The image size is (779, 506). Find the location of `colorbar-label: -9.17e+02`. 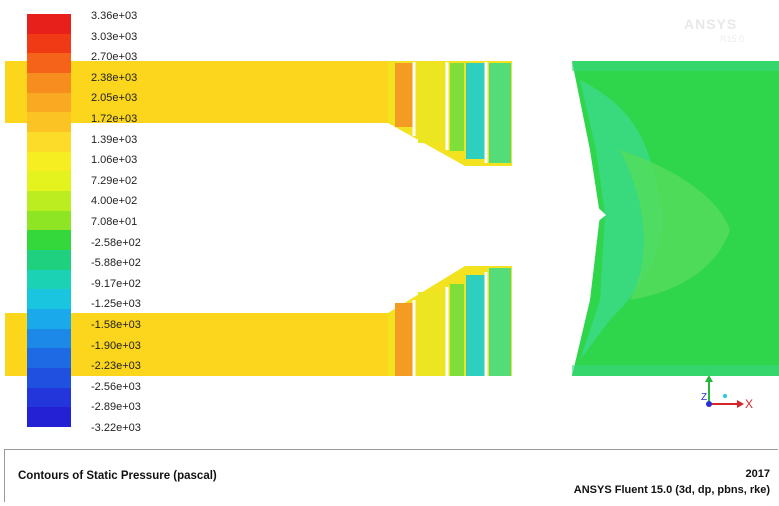

colorbar-label: -9.17e+02 is located at coordinates (116, 283).